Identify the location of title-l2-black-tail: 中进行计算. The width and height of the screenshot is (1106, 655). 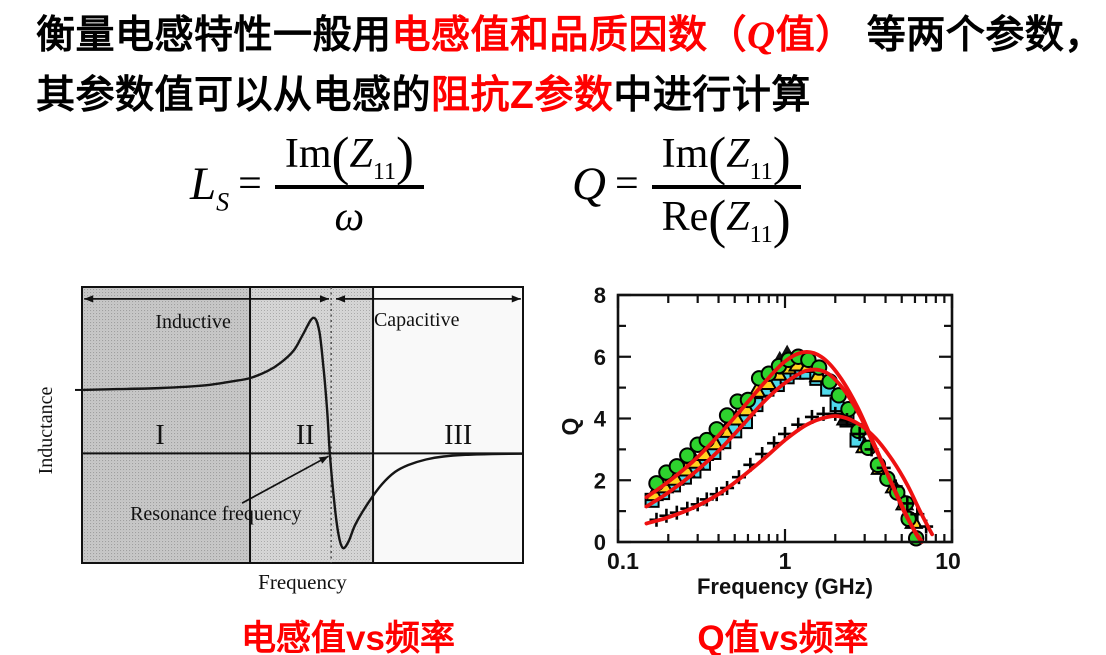
(712, 95).